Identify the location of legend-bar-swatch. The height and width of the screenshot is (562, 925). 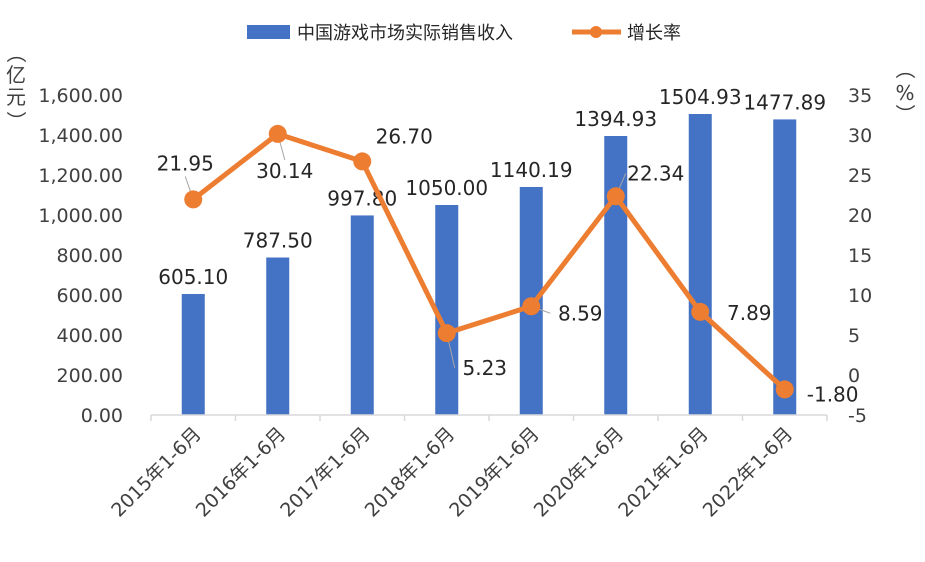
(268, 32).